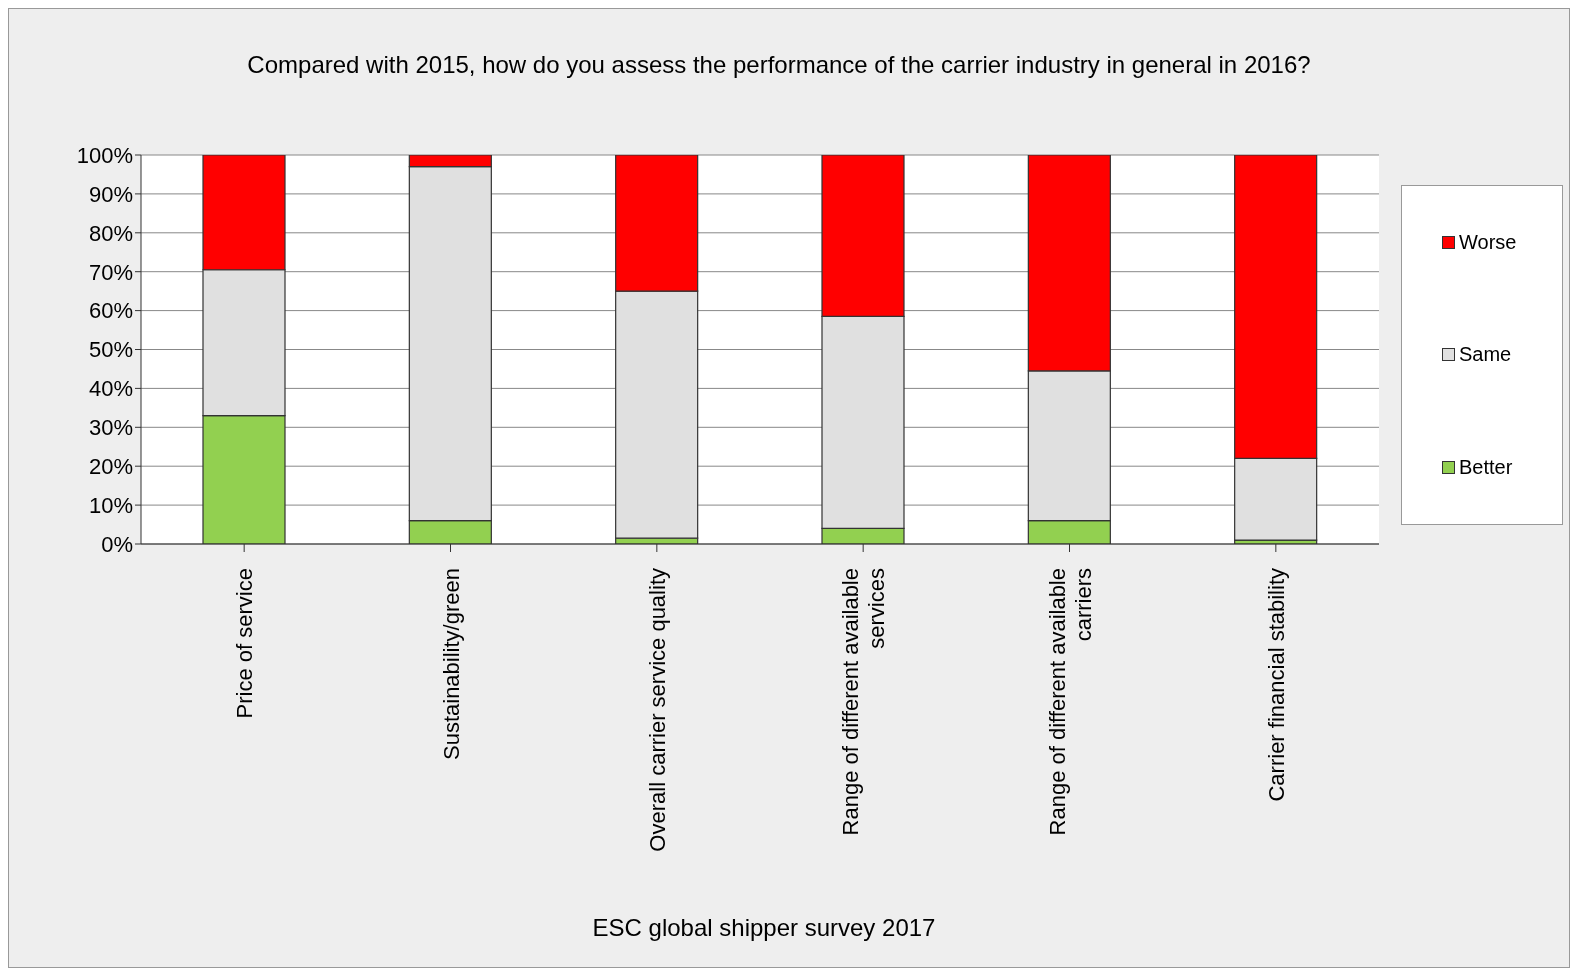  What do you see at coordinates (779, 65) in the screenshot?
I see `chart-title: Compared with 2015, how do you assess the performance of the carrier industry in general in 2016?` at bounding box center [779, 65].